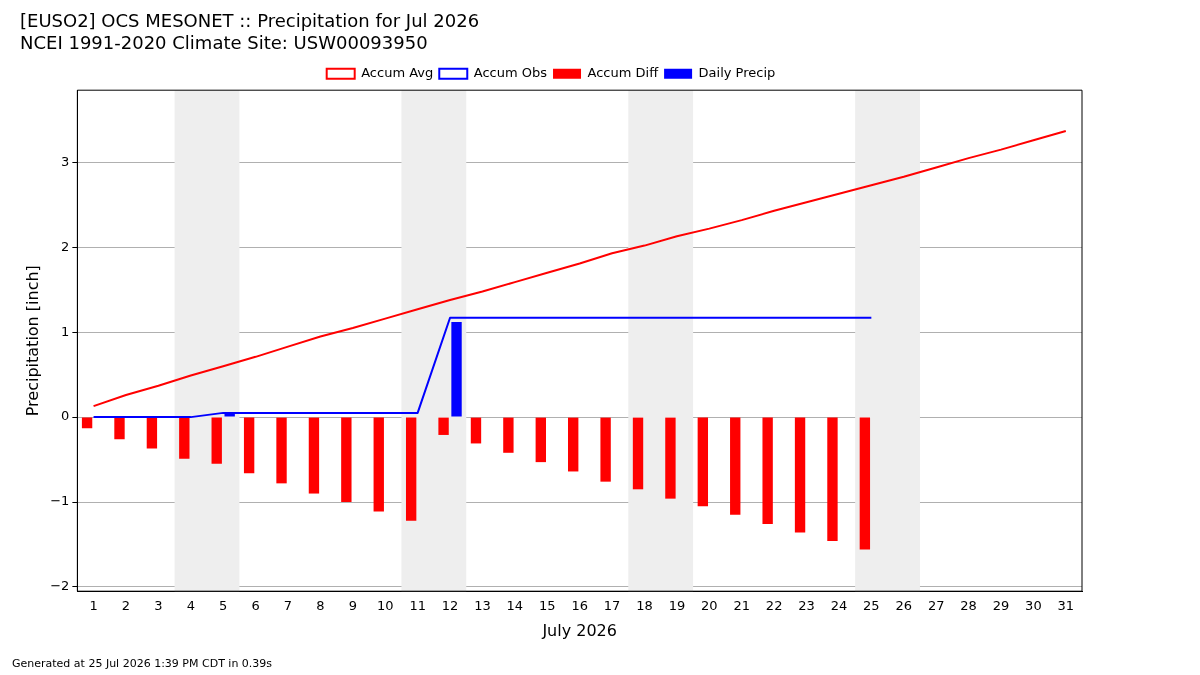 The height and width of the screenshot is (675, 1200). I want to click on x-tick-label: 26, so click(904, 606).